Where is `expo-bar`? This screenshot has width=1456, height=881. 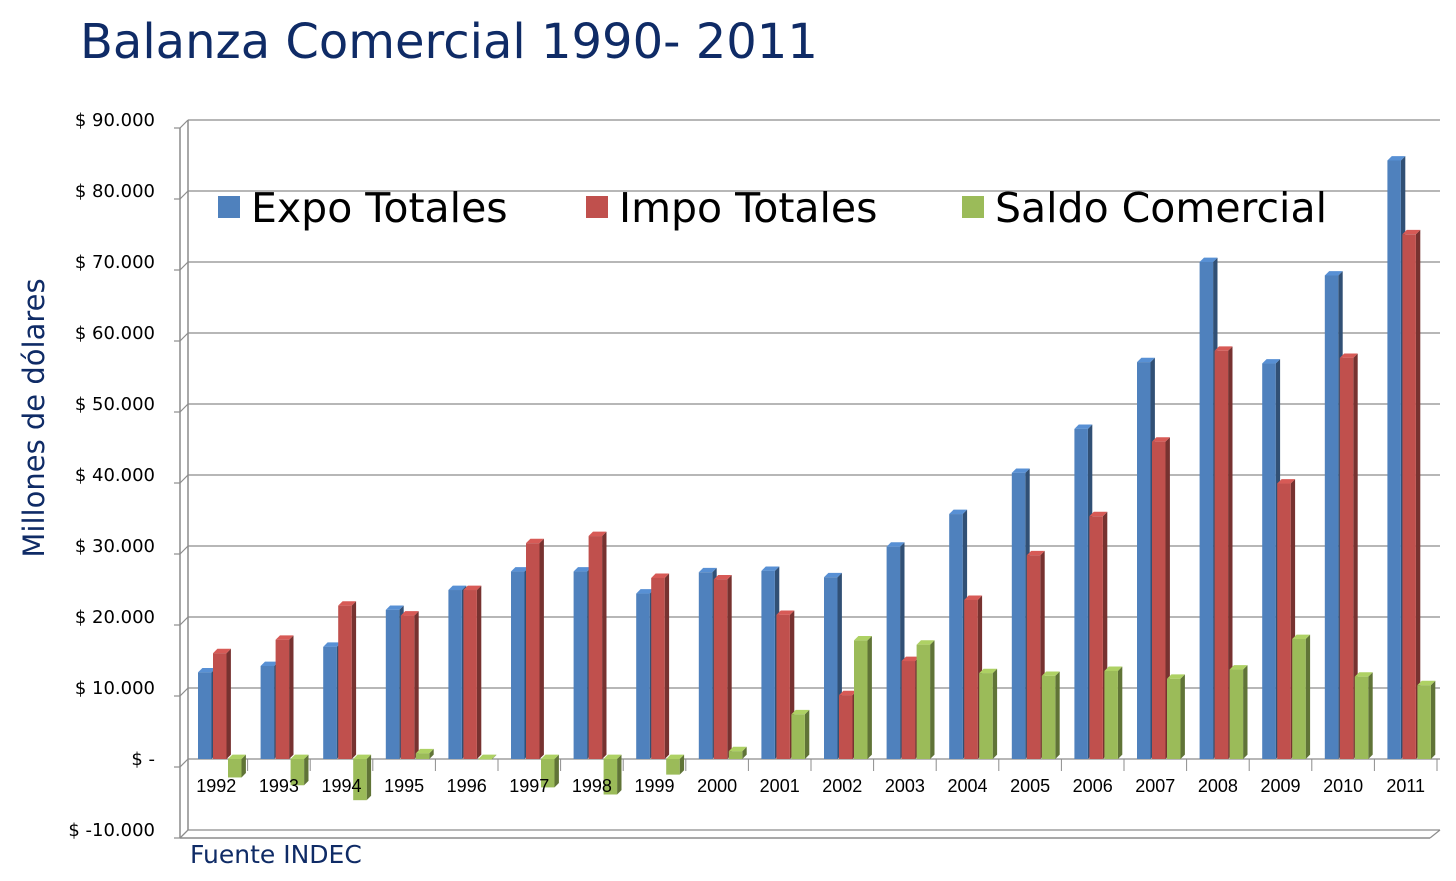
expo-bar is located at coordinates (833, 665).